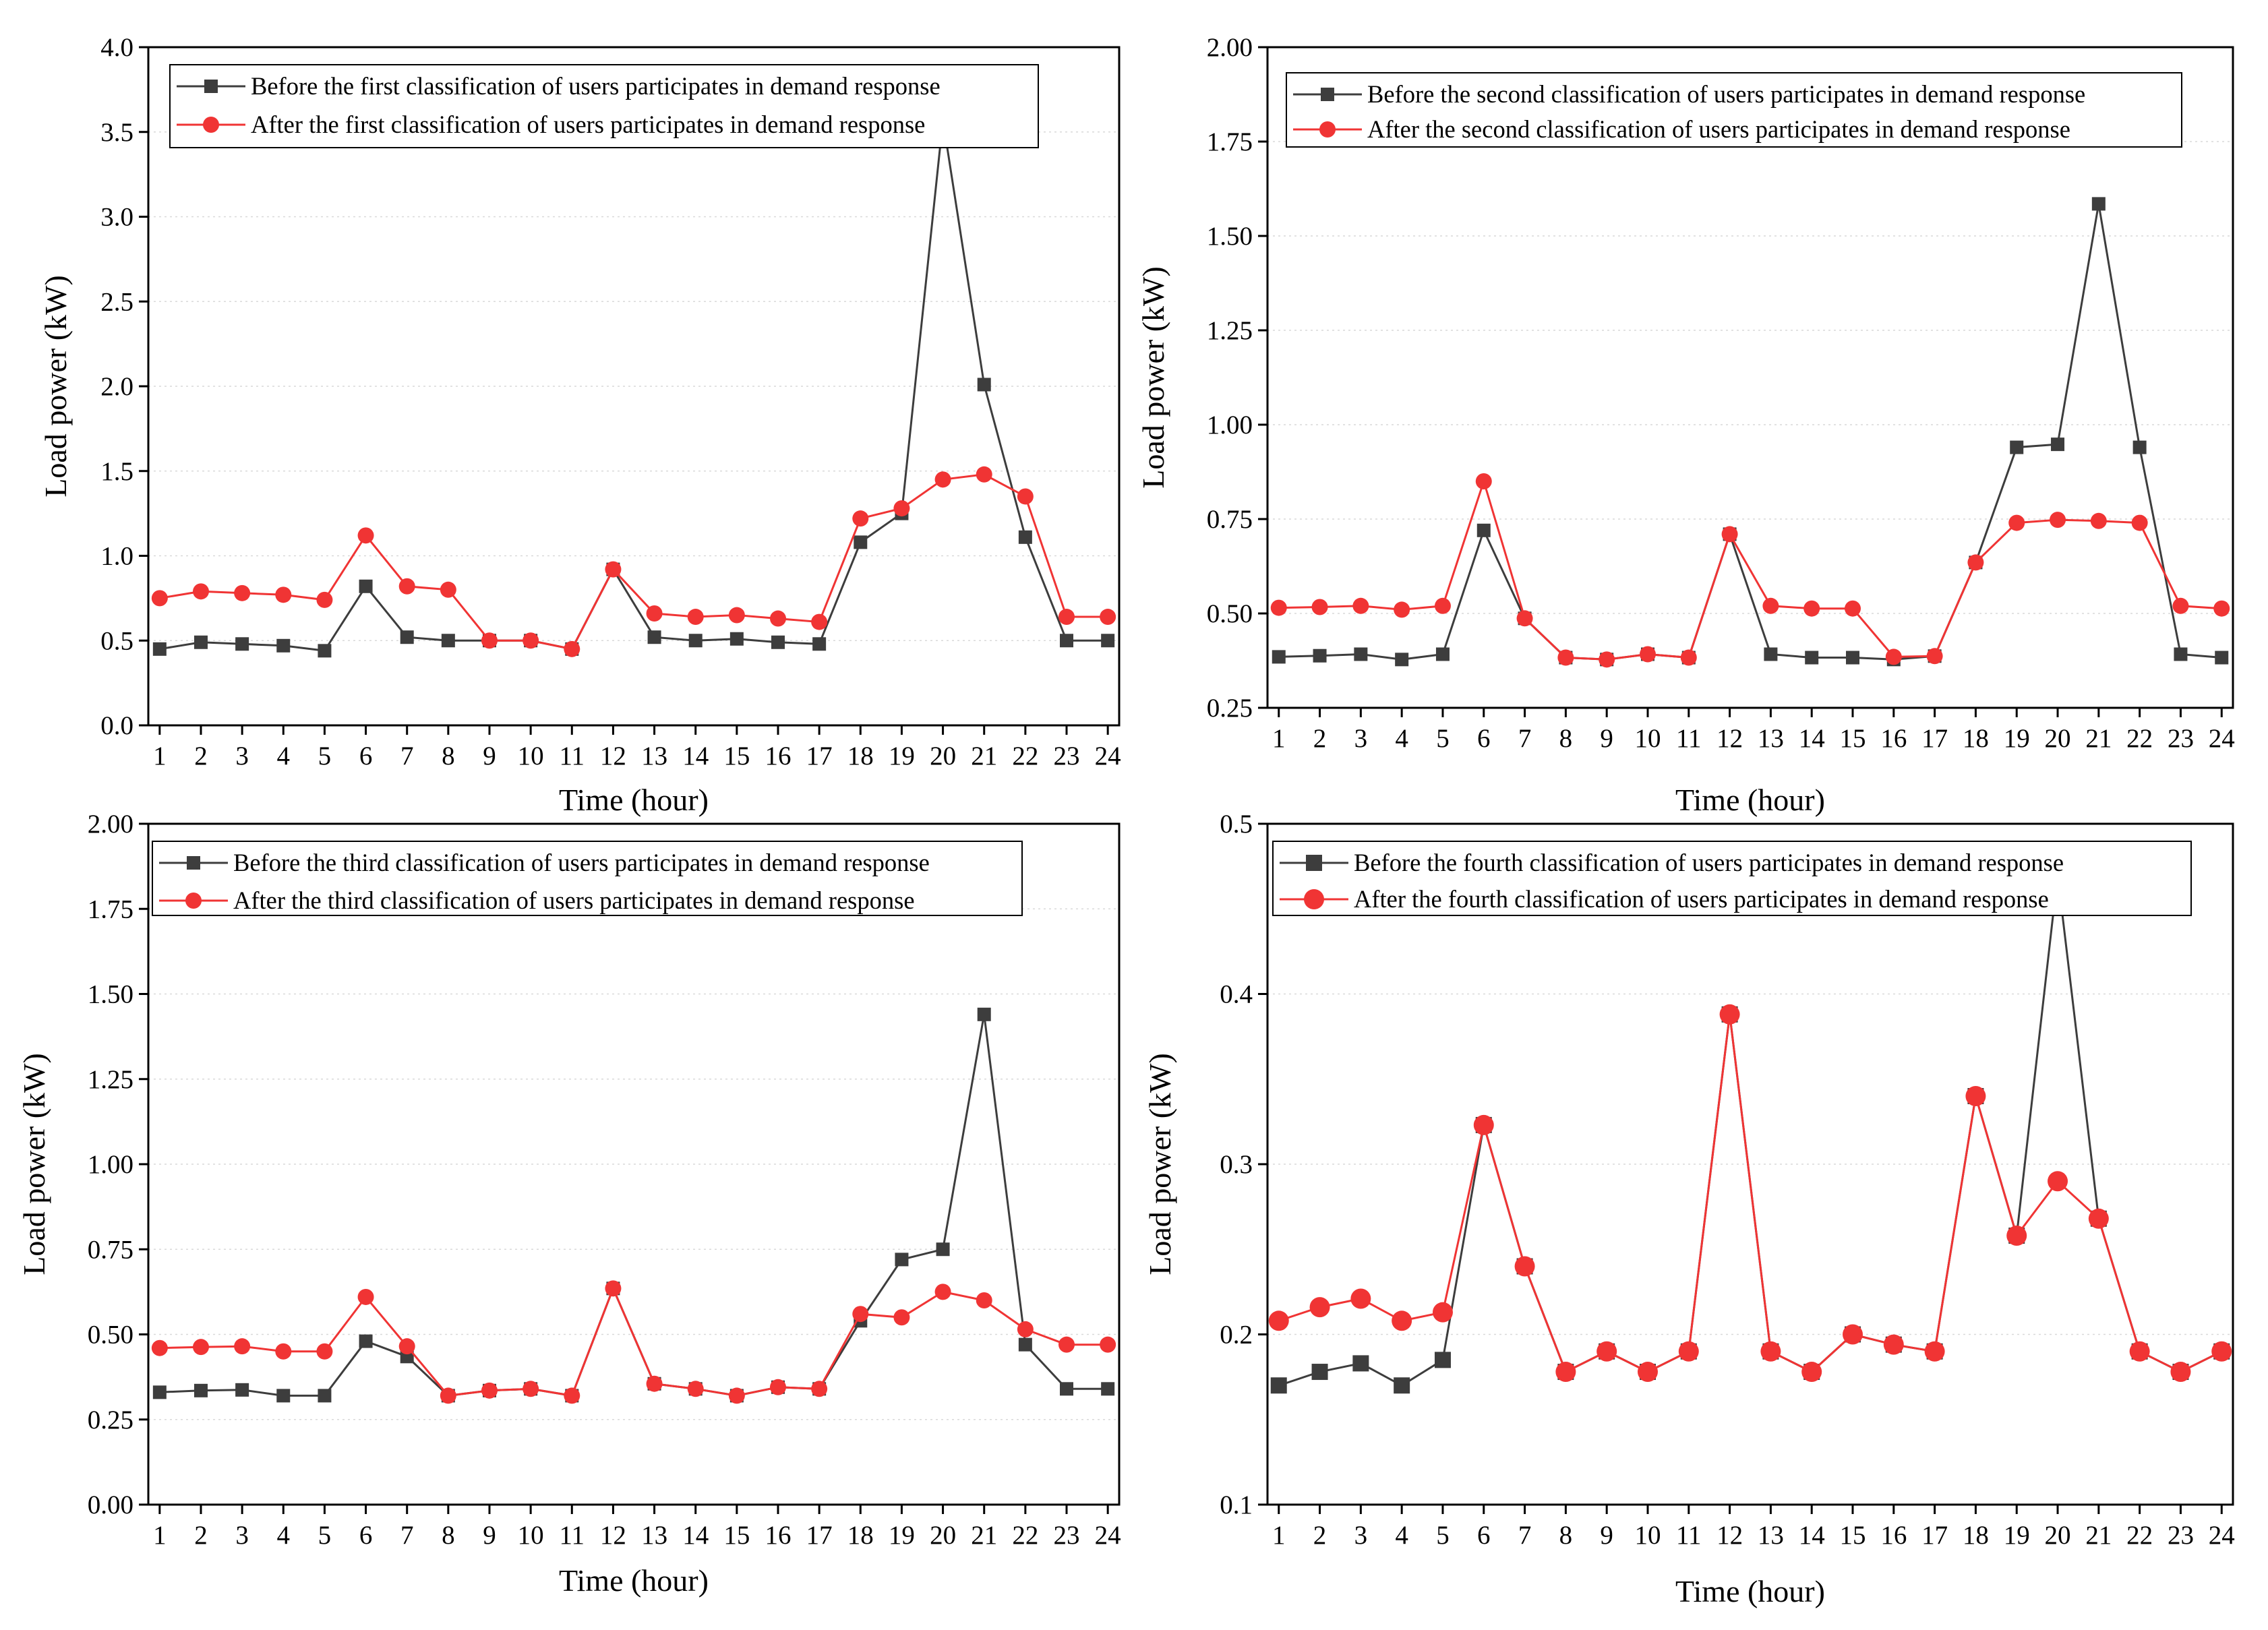 This screenshot has width=2268, height=1630. Describe the element at coordinates (1230, 709) in the screenshot. I see `y-tick-label: 0.25` at that location.